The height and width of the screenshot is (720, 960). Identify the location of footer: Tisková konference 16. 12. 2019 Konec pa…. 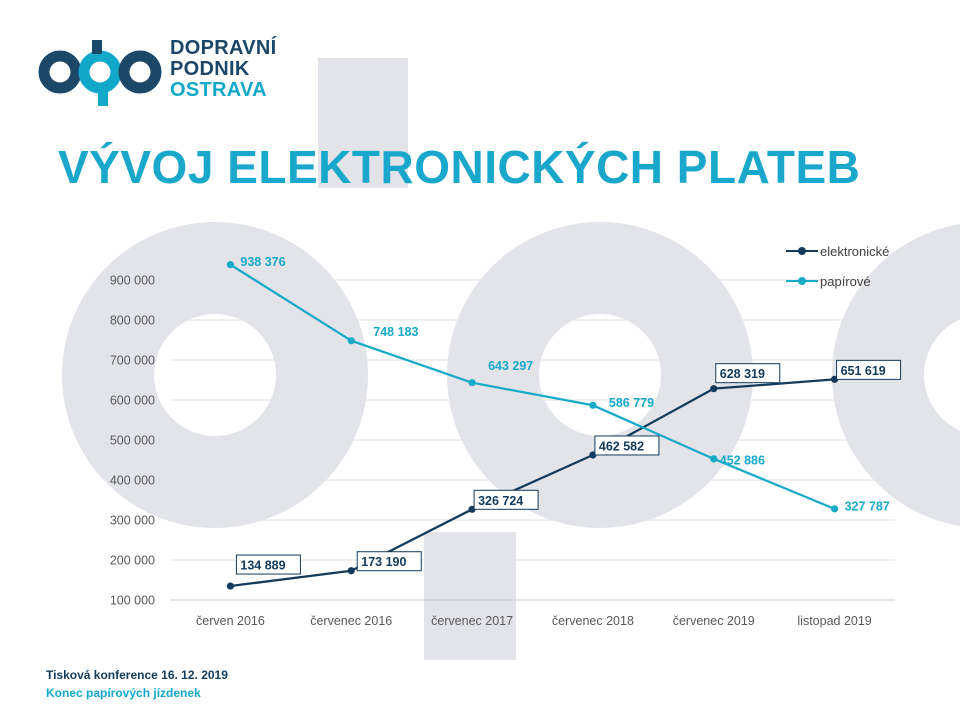
(137, 684).